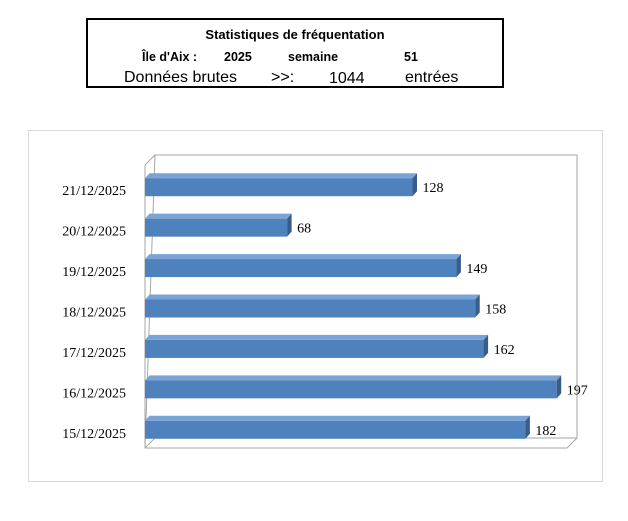 The height and width of the screenshot is (521, 628). Describe the element at coordinates (495, 310) in the screenshot. I see `data-label: 158` at that location.